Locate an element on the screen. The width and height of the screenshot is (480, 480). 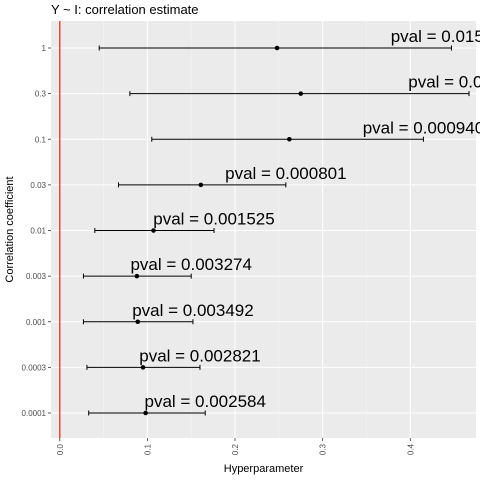
y-tick-label-8: 0.0001 is located at coordinates (34, 413).